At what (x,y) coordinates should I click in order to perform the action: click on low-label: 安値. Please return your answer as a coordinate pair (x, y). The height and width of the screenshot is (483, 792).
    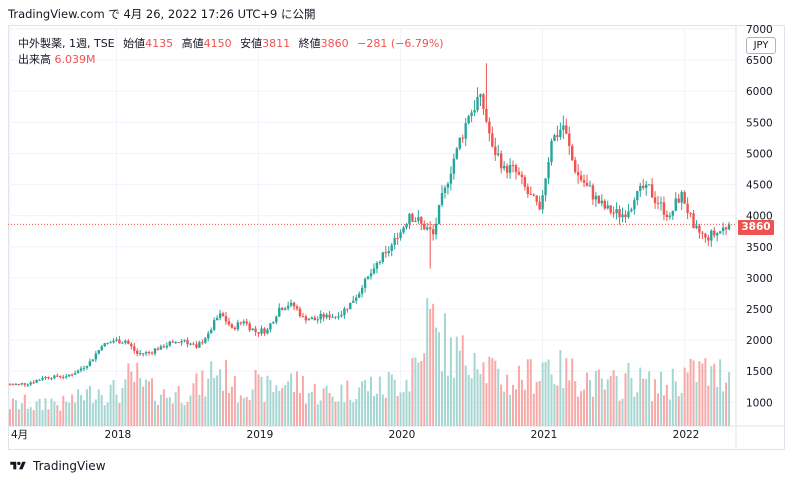
    Looking at the image, I should click on (251, 43).